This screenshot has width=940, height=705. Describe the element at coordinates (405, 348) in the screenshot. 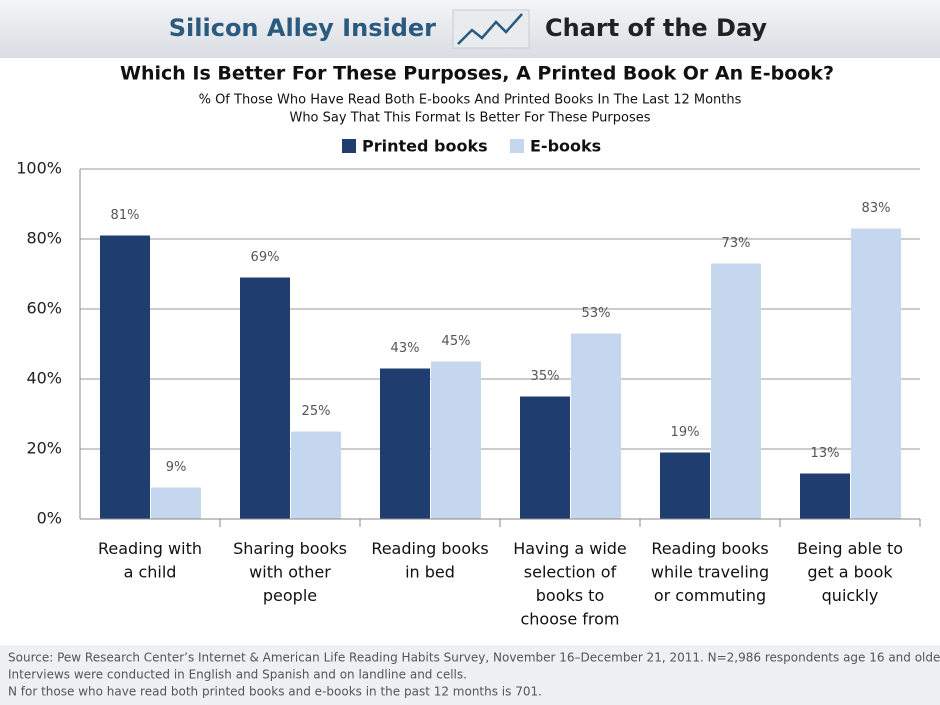

I see `value-label: 43%` at that location.